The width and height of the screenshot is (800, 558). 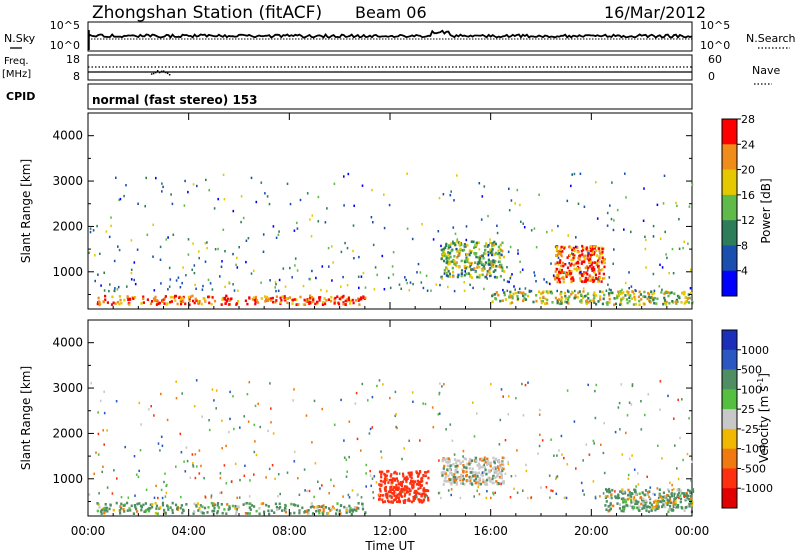 What do you see at coordinates (167, 73) in the screenshot?
I see `freq-point` at bounding box center [167, 73].